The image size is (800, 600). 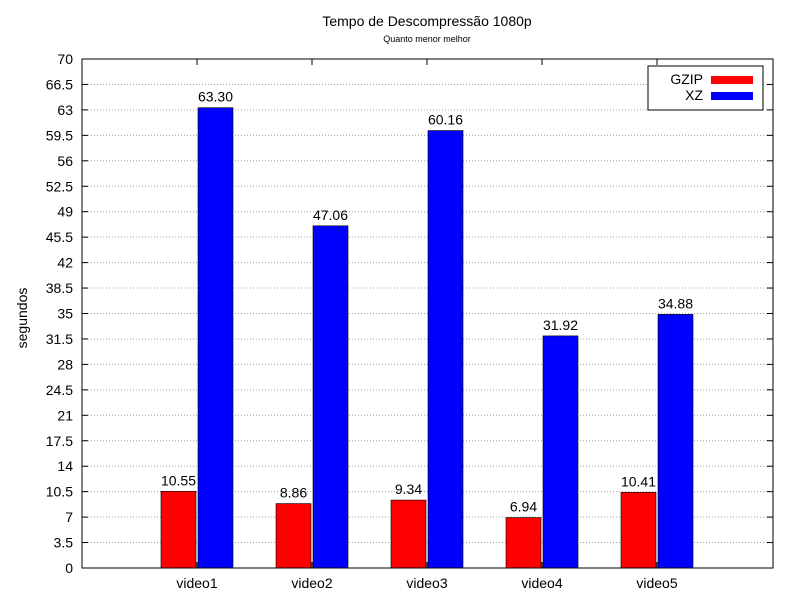 I want to click on chart-title: Tempo de Descompressão 1080p, so click(x=427, y=21).